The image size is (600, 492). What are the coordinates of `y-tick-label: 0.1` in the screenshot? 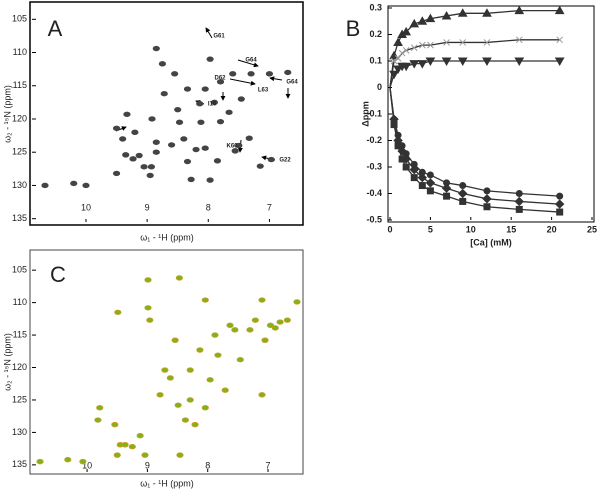 It's located at (375, 60).